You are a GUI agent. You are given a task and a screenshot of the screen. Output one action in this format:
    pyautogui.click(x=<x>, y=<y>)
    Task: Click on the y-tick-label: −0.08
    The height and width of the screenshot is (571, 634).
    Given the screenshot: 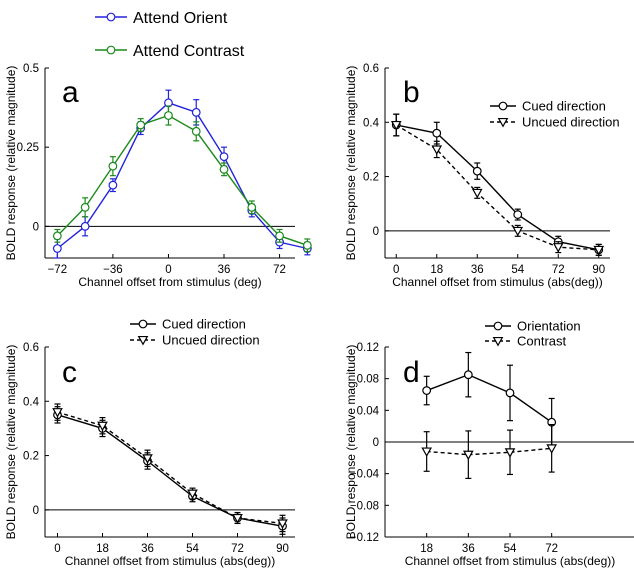 What is the action you would take?
    pyautogui.click(x=364, y=506)
    